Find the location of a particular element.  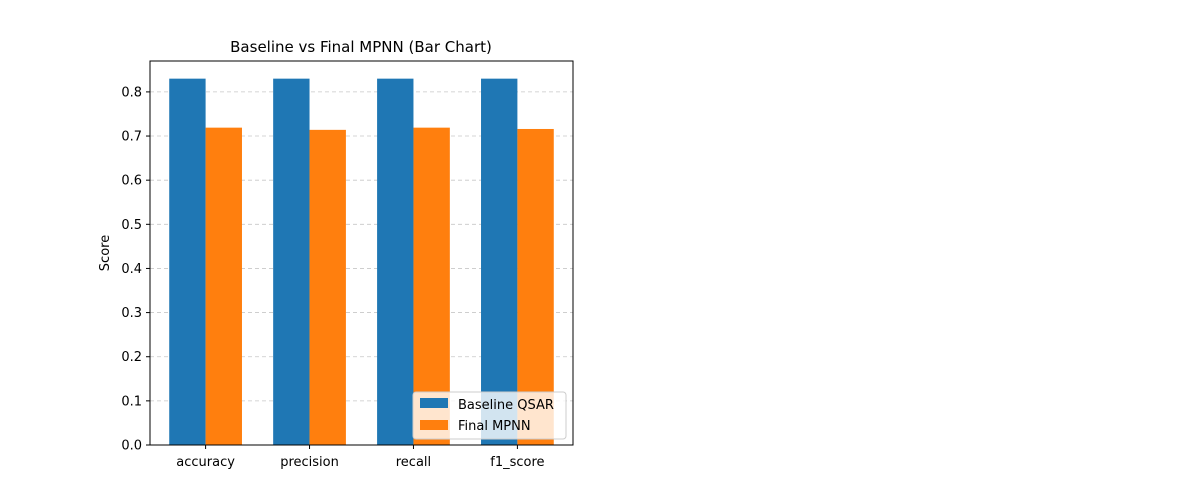

bar-final-mpnn-precision is located at coordinates (327, 287).